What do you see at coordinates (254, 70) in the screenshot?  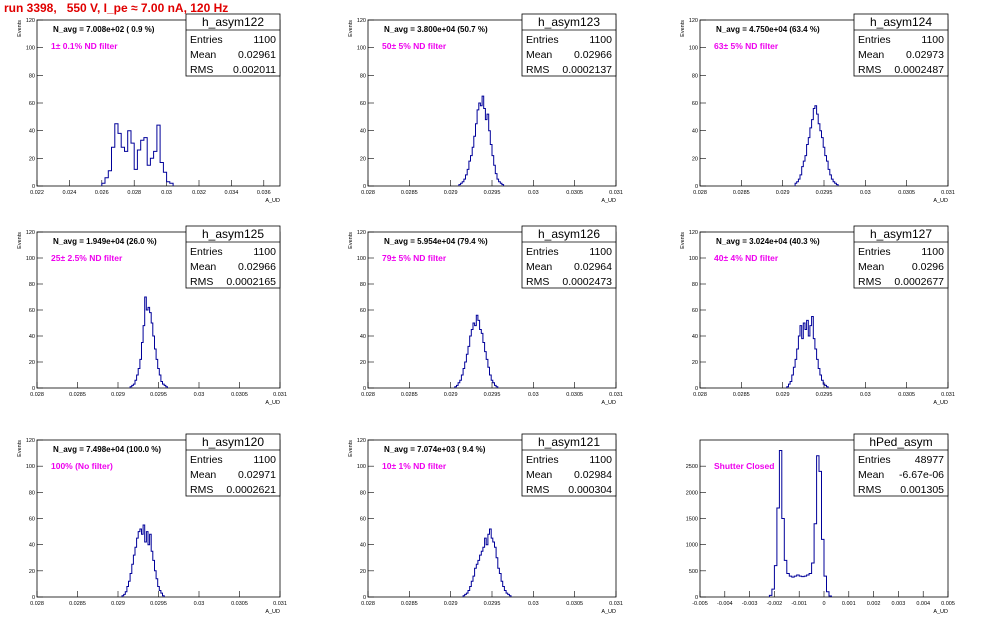 I see `stat-value: 0.002011` at bounding box center [254, 70].